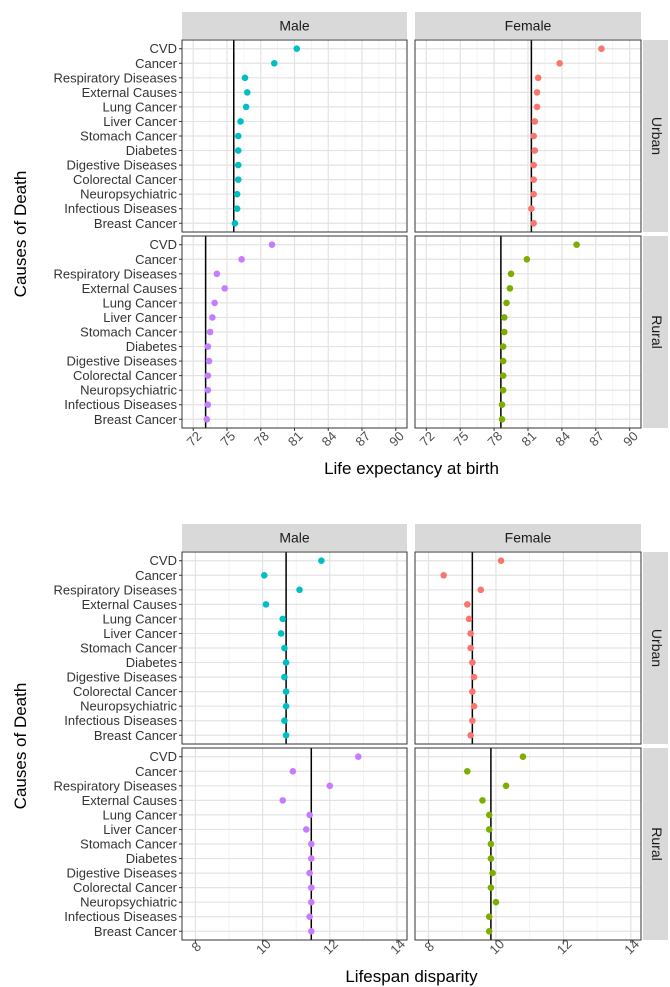 The width and height of the screenshot is (670, 987). Describe the element at coordinates (411, 468) in the screenshot. I see `x-axis-title: Life expectancy at birth` at that location.